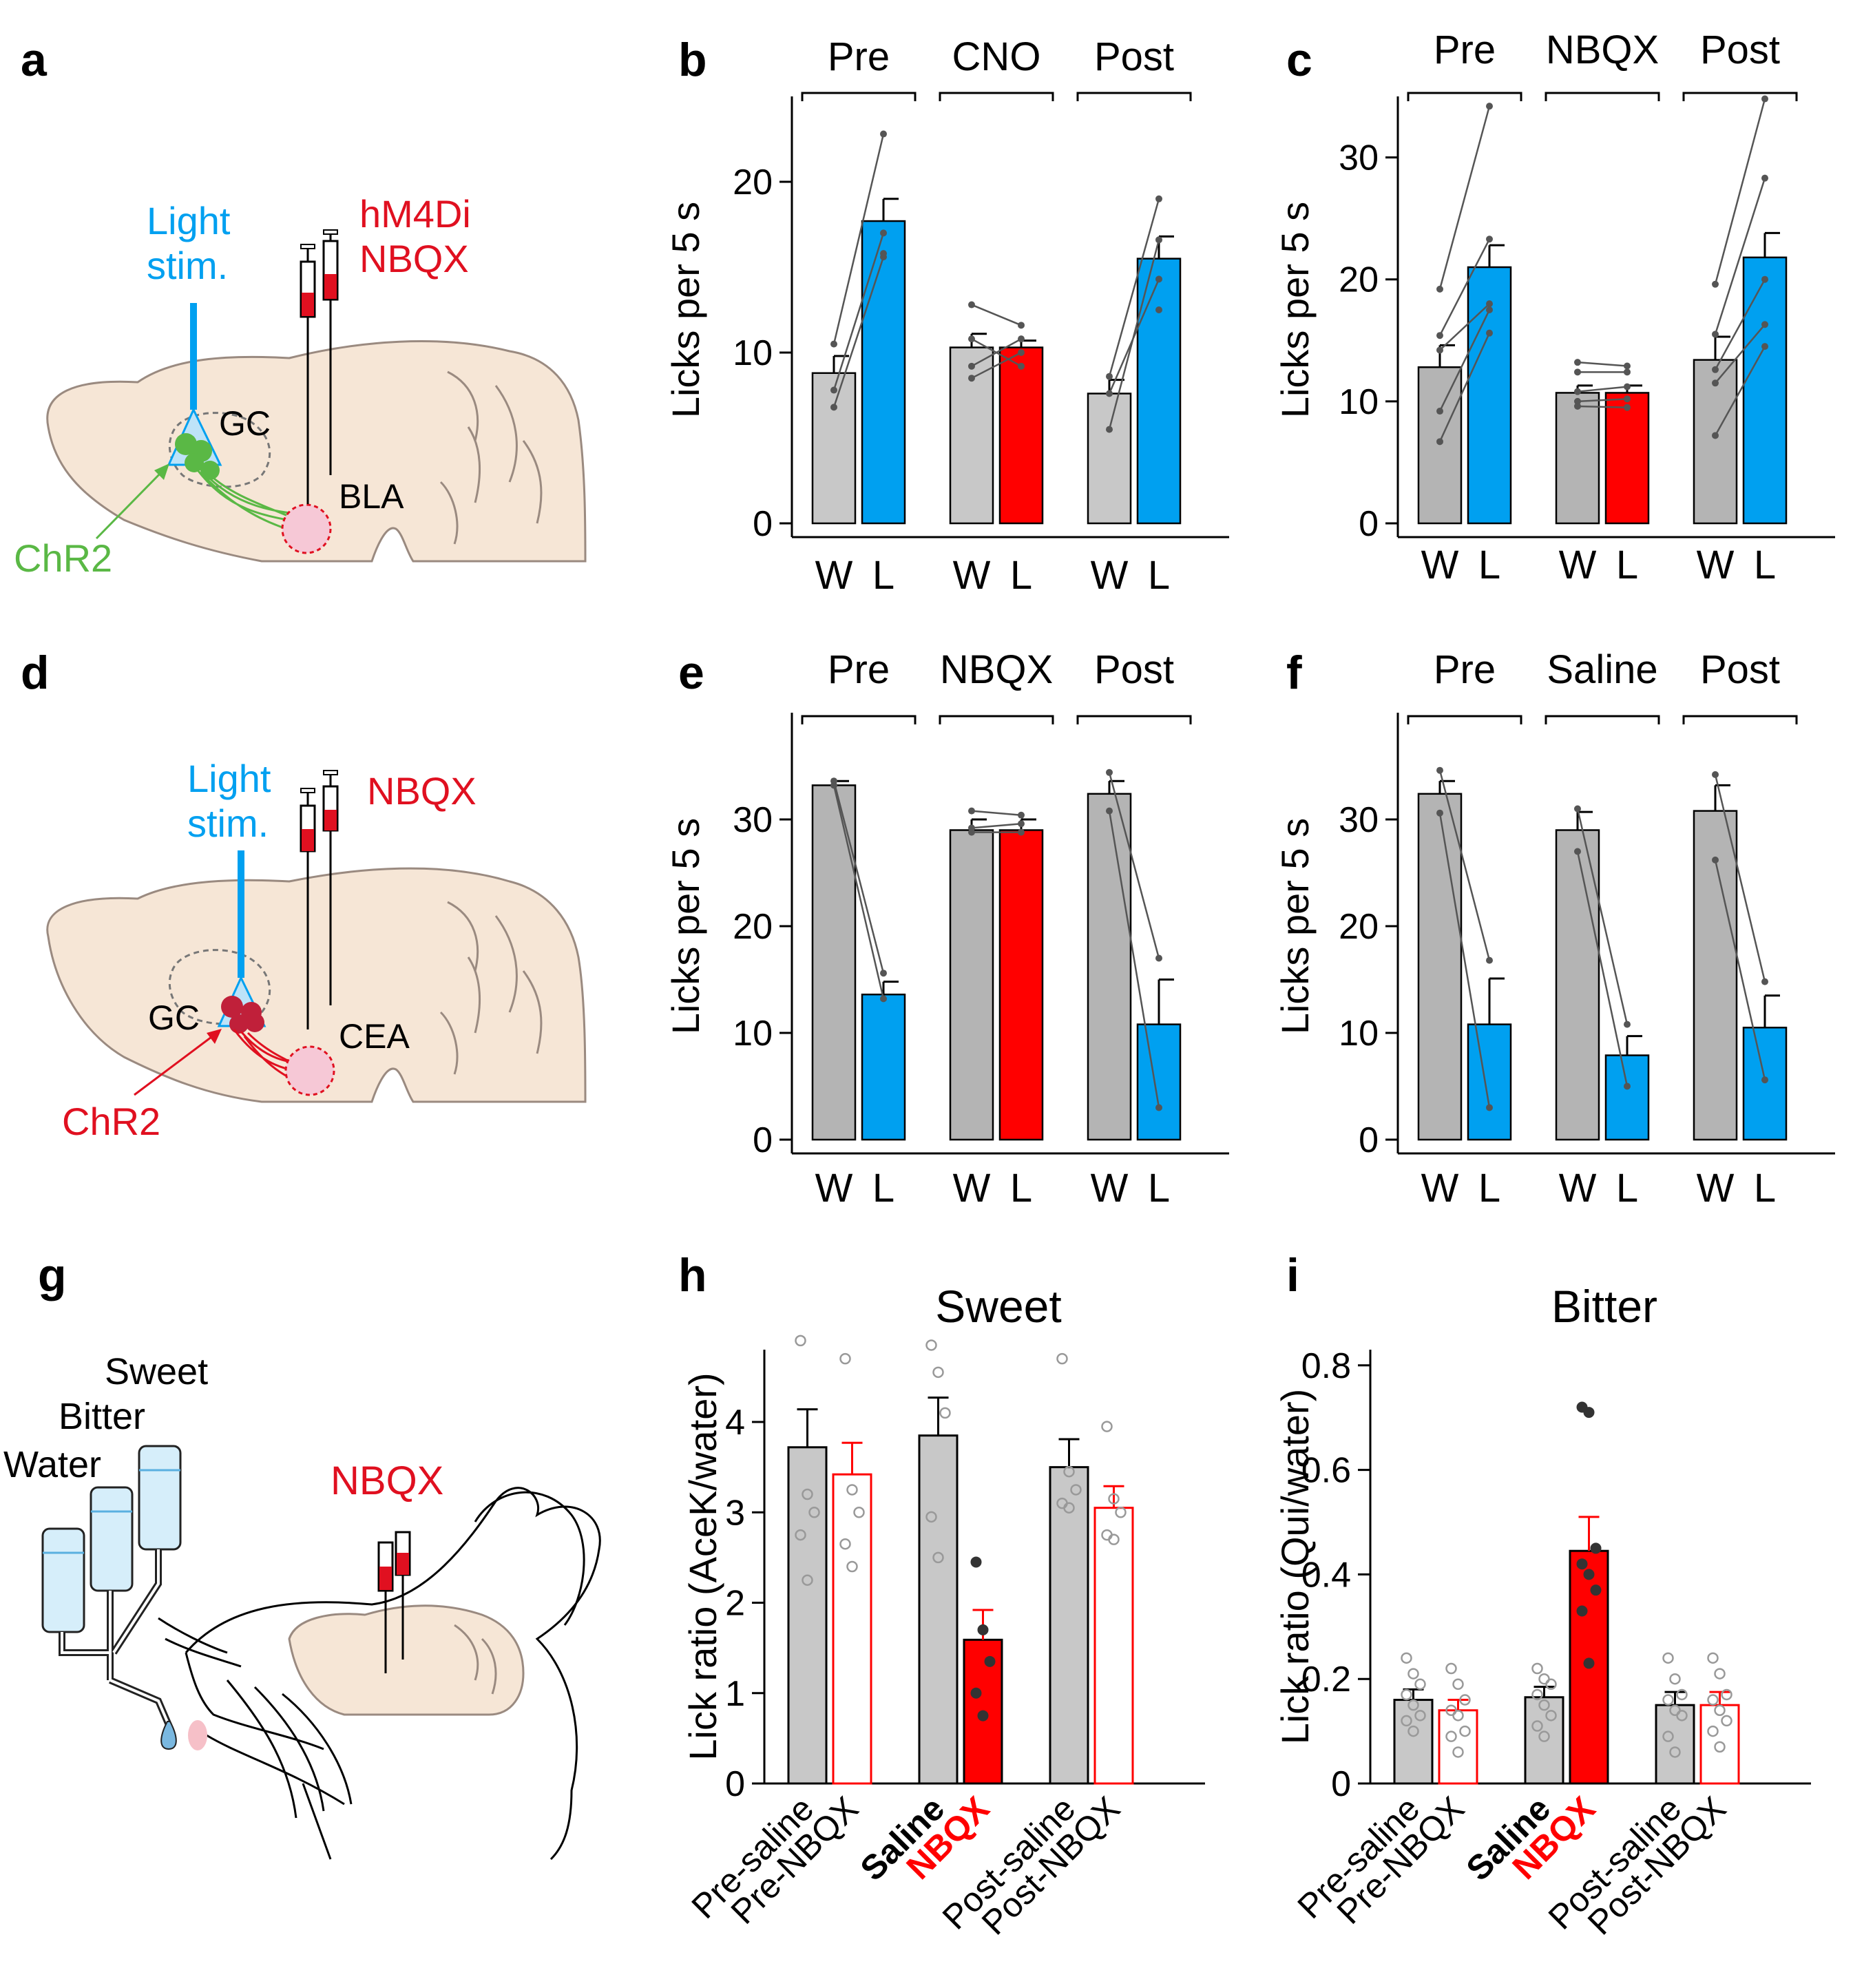  Describe the element at coordinates (1326, 1471) in the screenshot. I see `y-tick-label: 0.6` at that location.